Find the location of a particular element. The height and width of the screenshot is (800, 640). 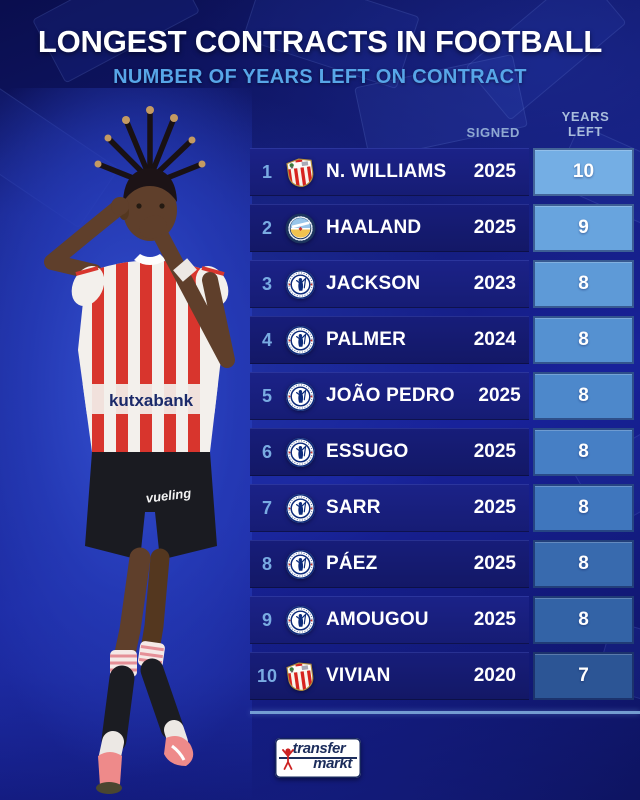

years-left-cell: 10 is located at coordinates (583, 172).